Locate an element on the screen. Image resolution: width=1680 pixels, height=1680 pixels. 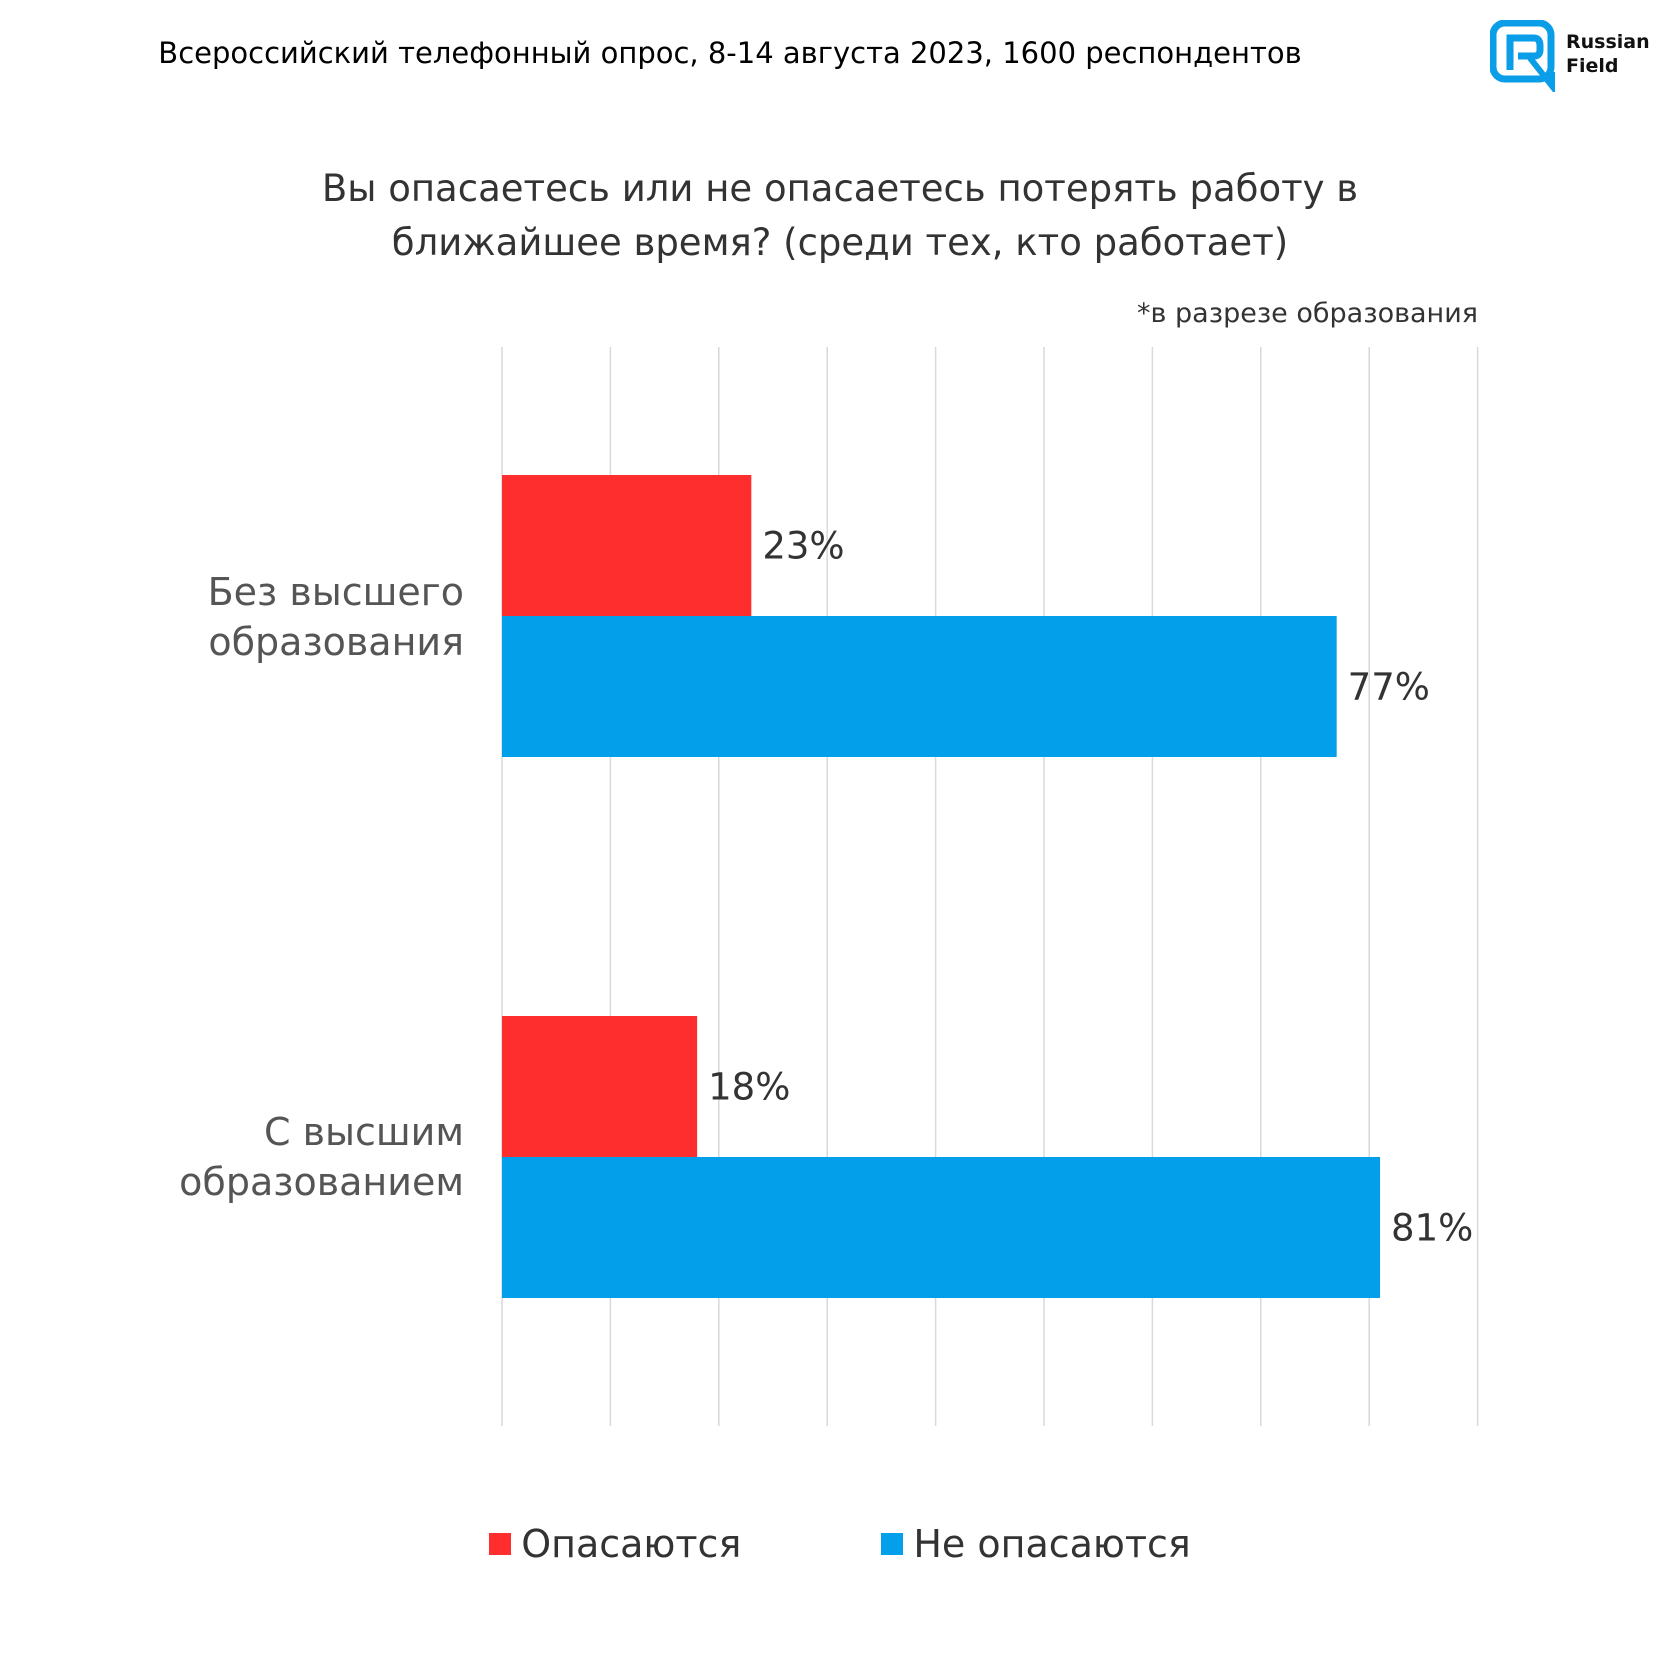
logo-line1: Russian is located at coordinates (1608, 42).